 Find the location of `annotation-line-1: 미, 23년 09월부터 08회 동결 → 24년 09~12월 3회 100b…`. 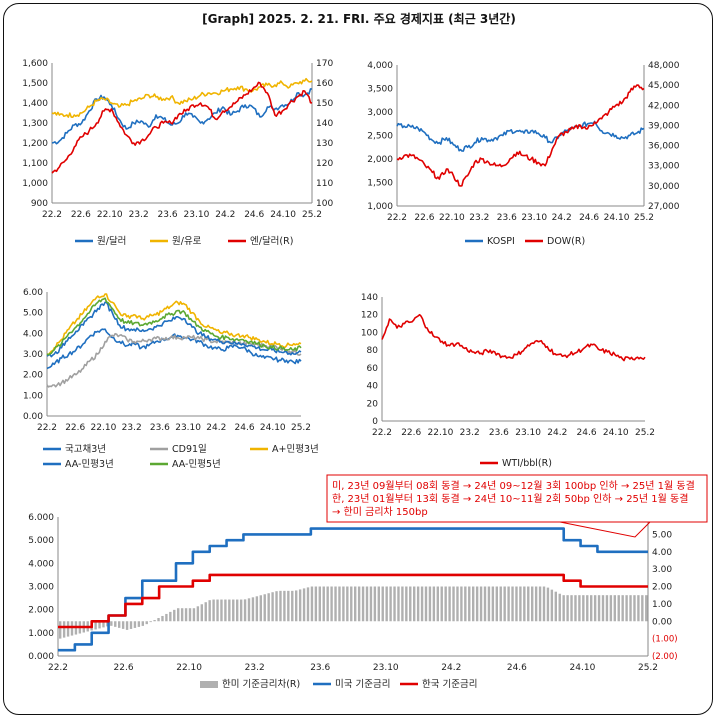

annotation-line-1: 미, 23년 09월부터 08회 동결 → 24년 09~12월 3회 100b… is located at coordinates (513, 485).